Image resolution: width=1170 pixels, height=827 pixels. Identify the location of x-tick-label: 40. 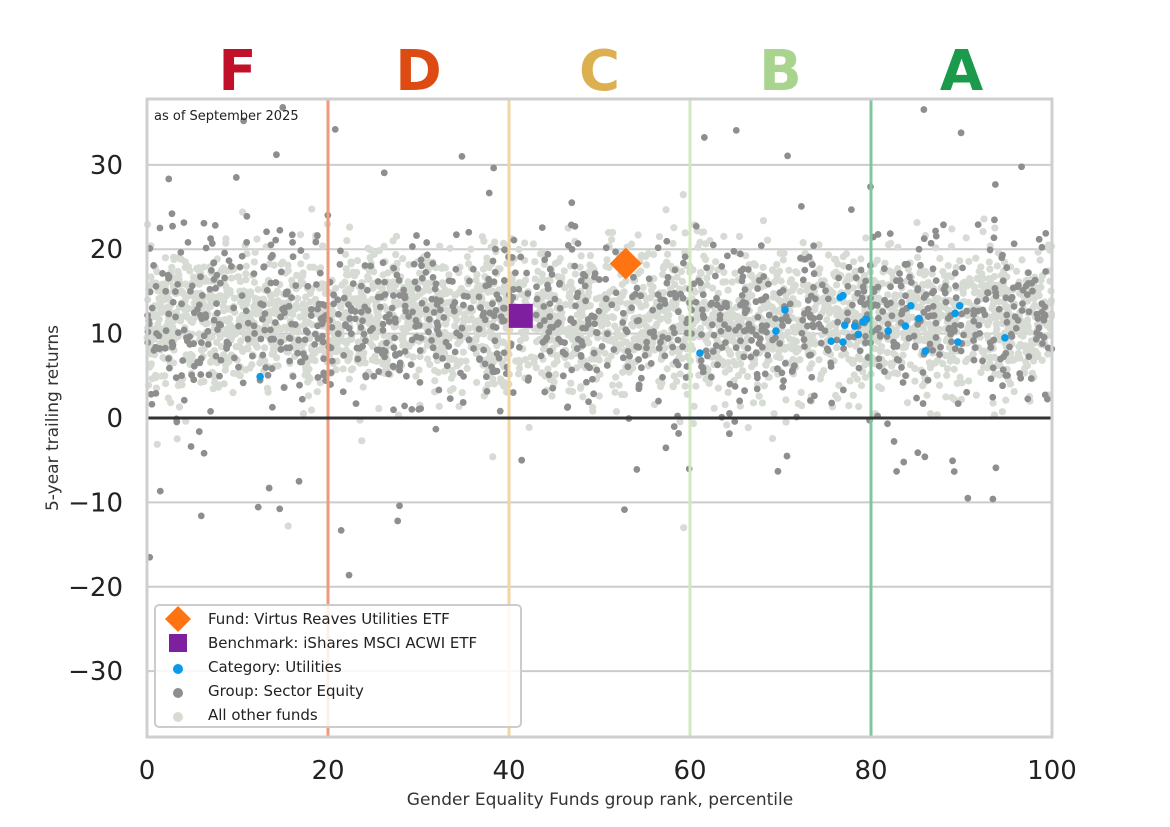
(508, 771).